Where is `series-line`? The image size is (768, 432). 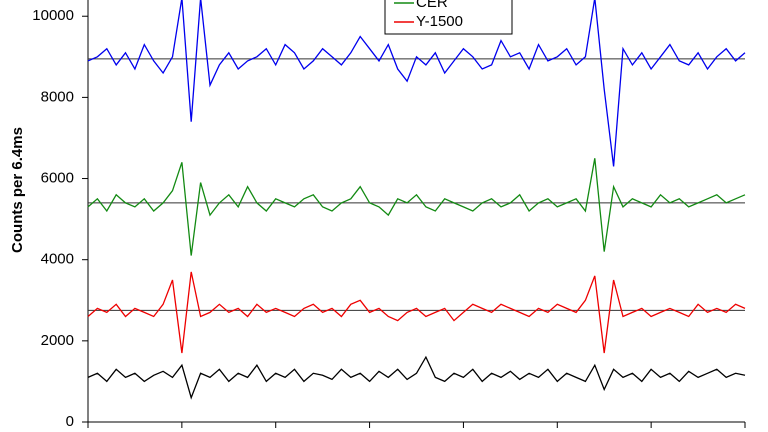
series-line is located at coordinates (416, 377).